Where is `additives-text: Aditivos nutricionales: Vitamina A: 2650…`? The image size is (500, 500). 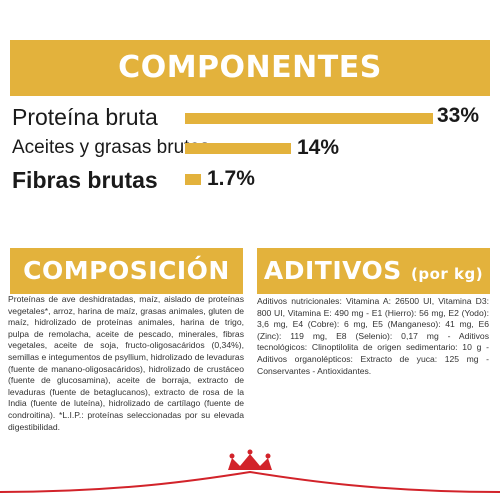
additives-text: Aditivos nutricionales: Vitamina A: 2650… is located at coordinates (373, 336).